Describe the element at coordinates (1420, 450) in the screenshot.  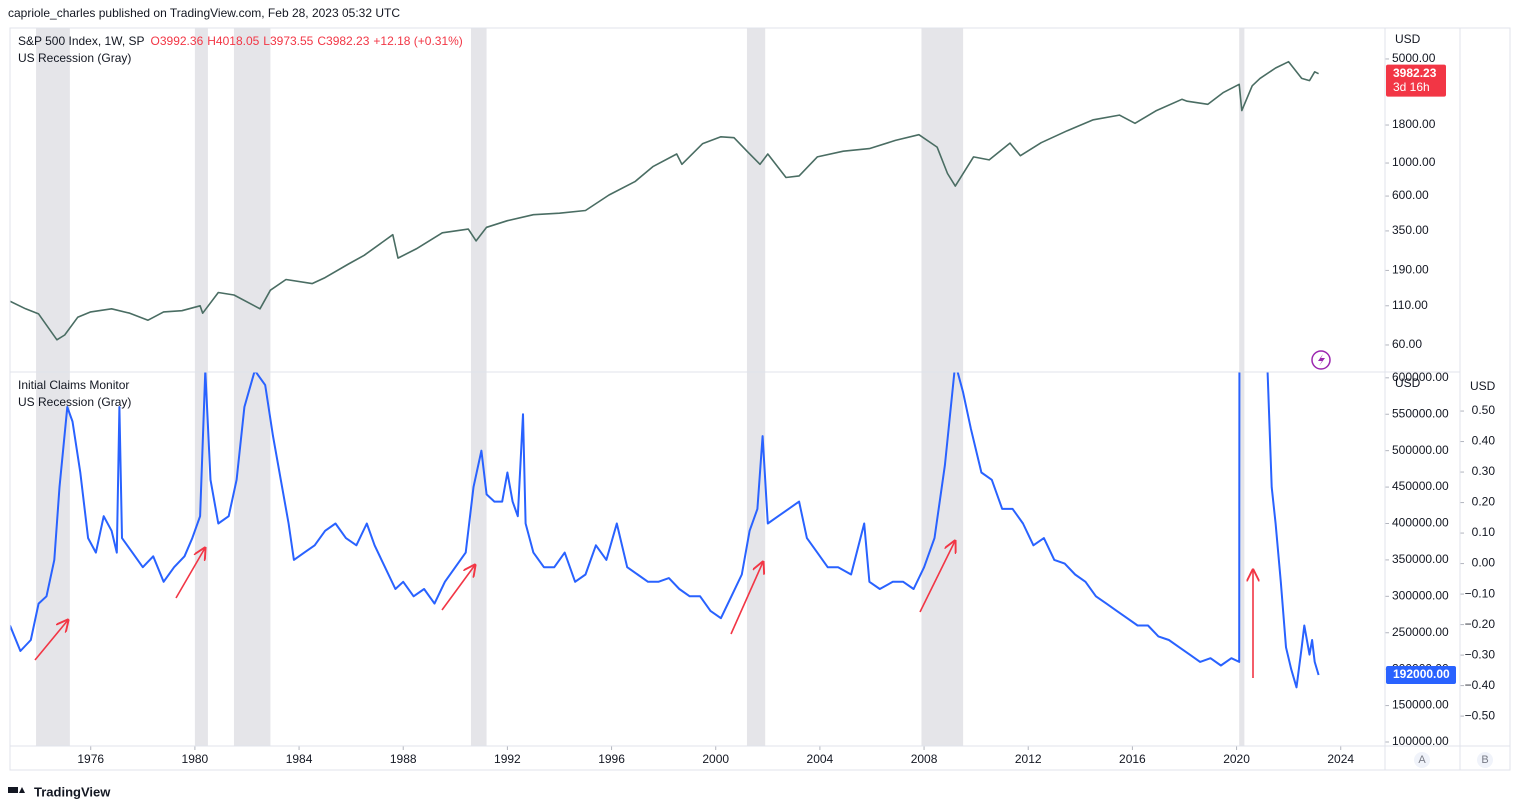
I see `y-tick-label: 500000.00` at that location.